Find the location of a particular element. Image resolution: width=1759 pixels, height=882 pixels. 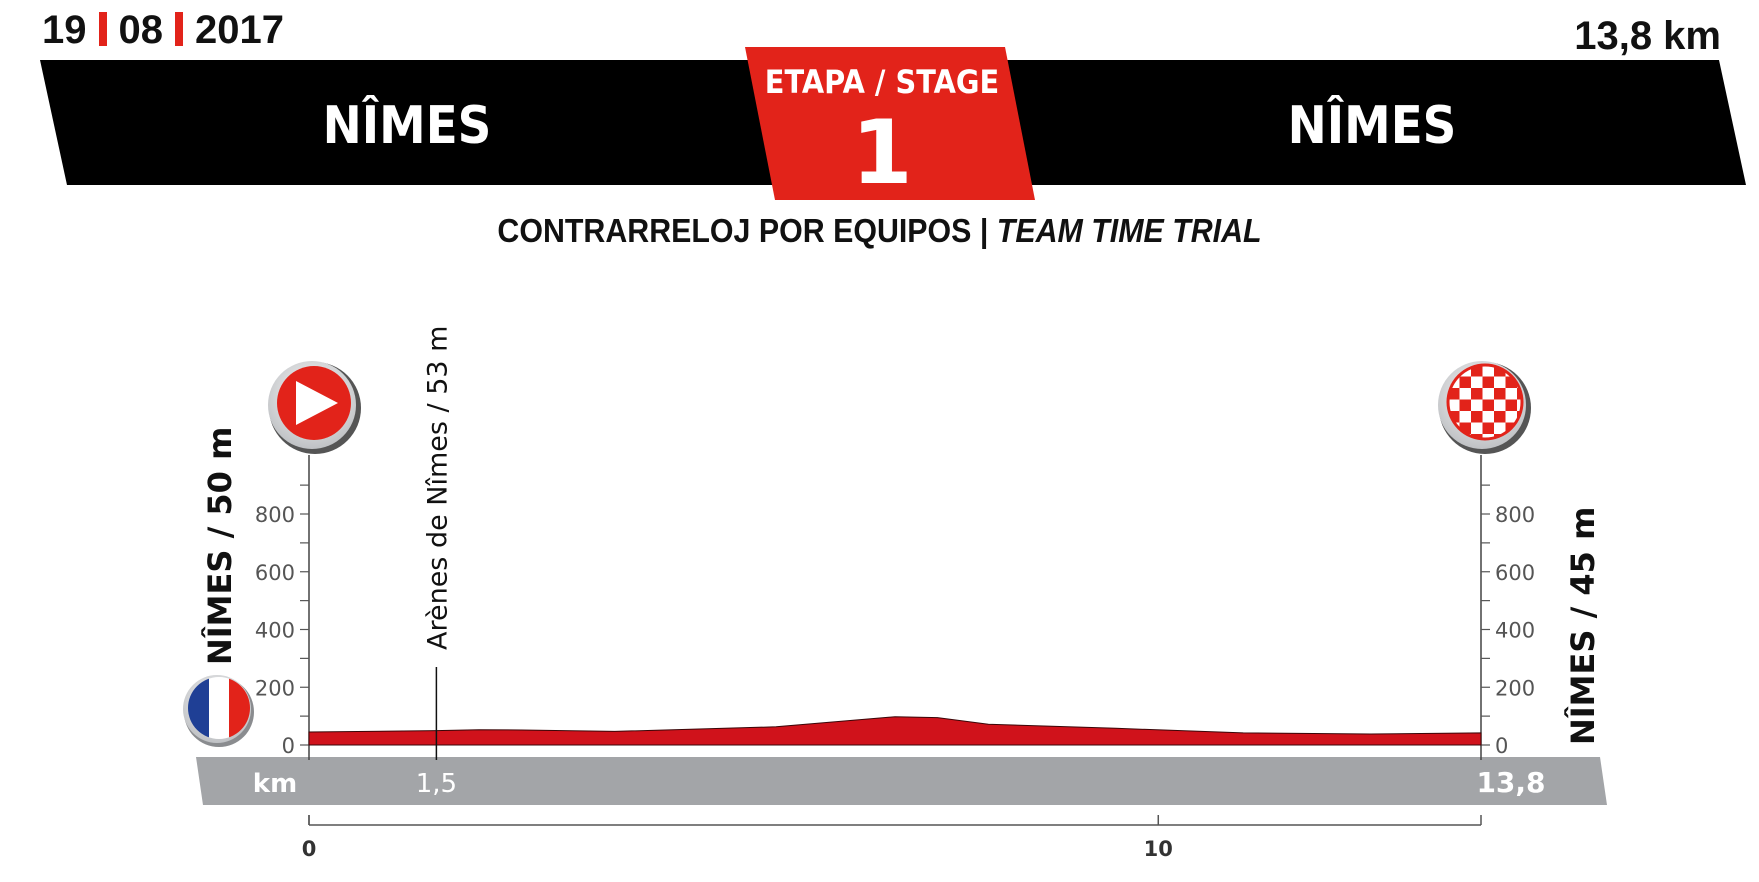

km-bar is located at coordinates (901, 781).